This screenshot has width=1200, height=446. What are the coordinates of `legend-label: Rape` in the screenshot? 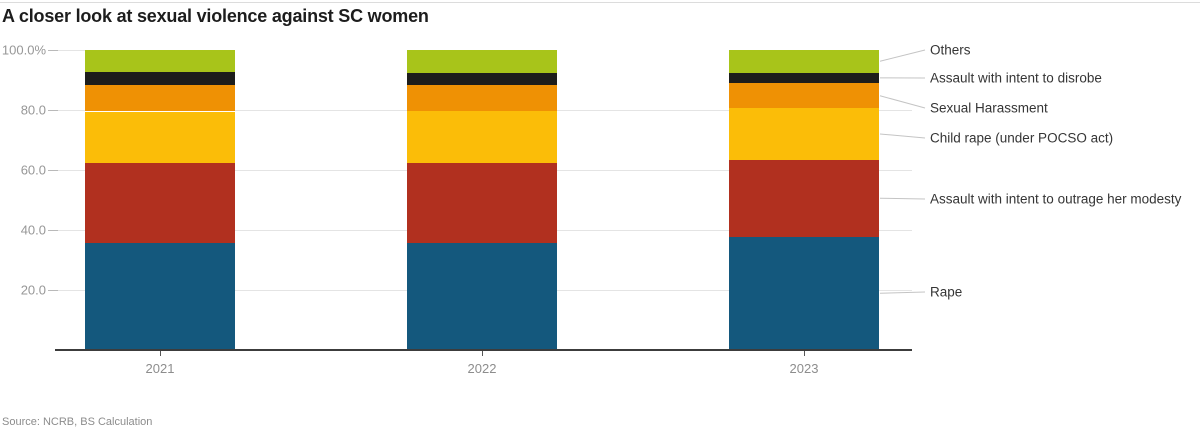 It's located at (946, 292).